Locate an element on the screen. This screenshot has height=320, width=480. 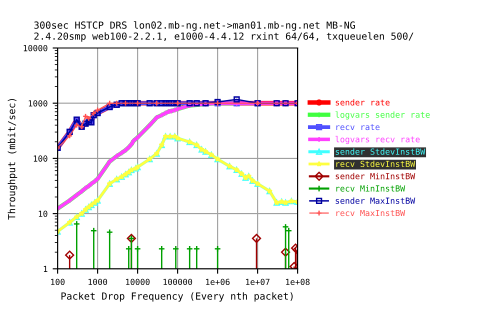
legend-label: sender rate is located at coordinates (363, 102).